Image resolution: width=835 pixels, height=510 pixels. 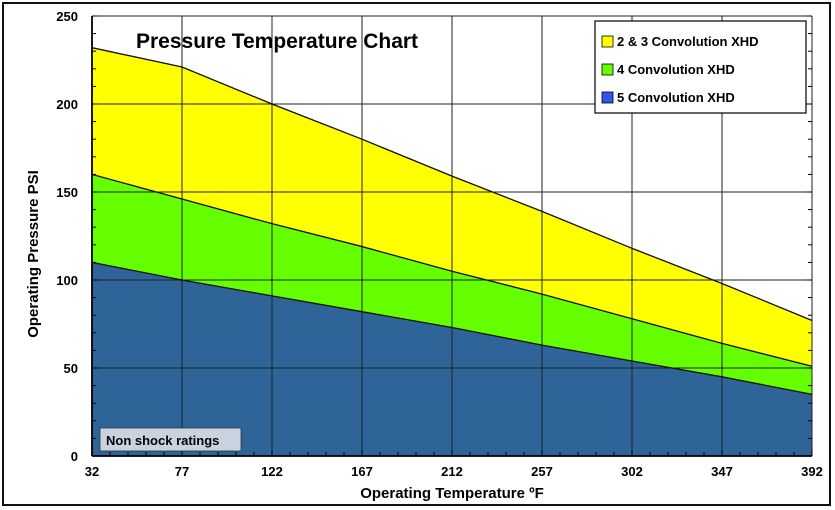 What do you see at coordinates (607, 41) in the screenshot?
I see `legend-swatch-yellow` at bounding box center [607, 41].